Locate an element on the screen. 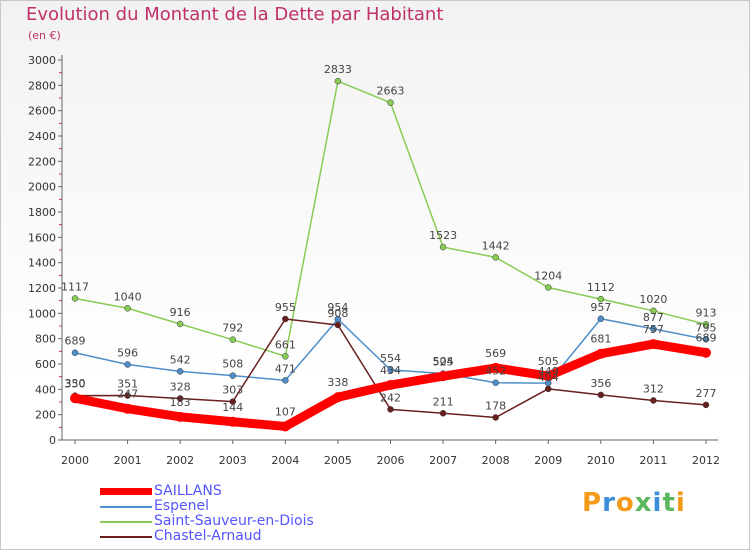 This screenshot has width=750, height=550. y-tick-label: 800 is located at coordinates (45, 339).